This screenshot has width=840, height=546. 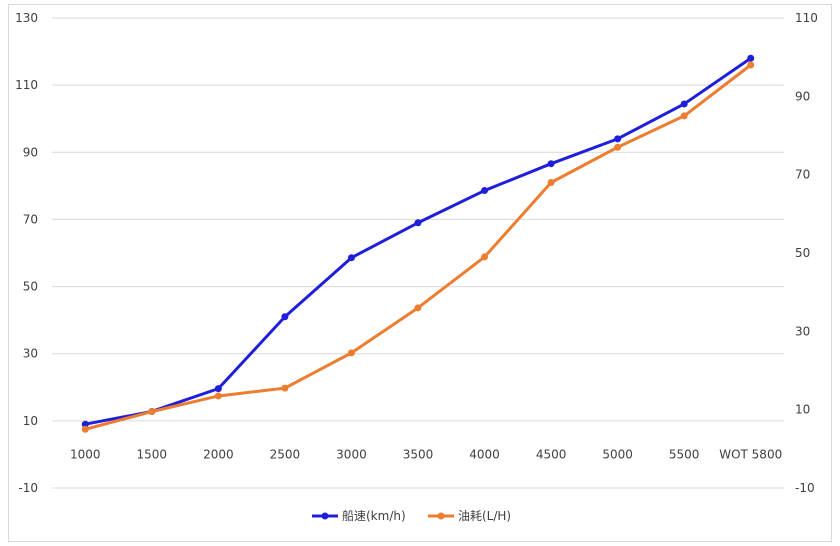 What do you see at coordinates (802, 253) in the screenshot?
I see `right-y-tick-label: 50` at bounding box center [802, 253].